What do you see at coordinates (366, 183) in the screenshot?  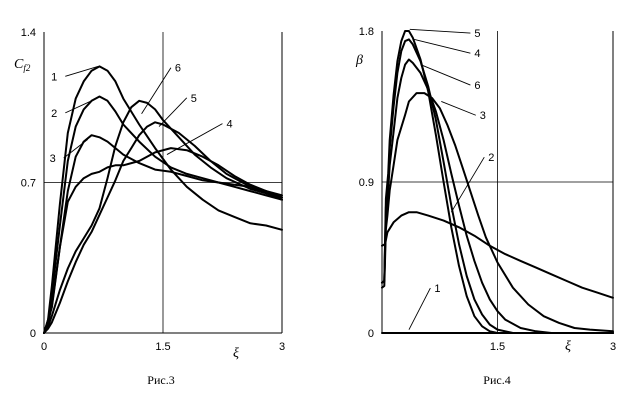 I see `y-tick-label: 0.9` at bounding box center [366, 183].